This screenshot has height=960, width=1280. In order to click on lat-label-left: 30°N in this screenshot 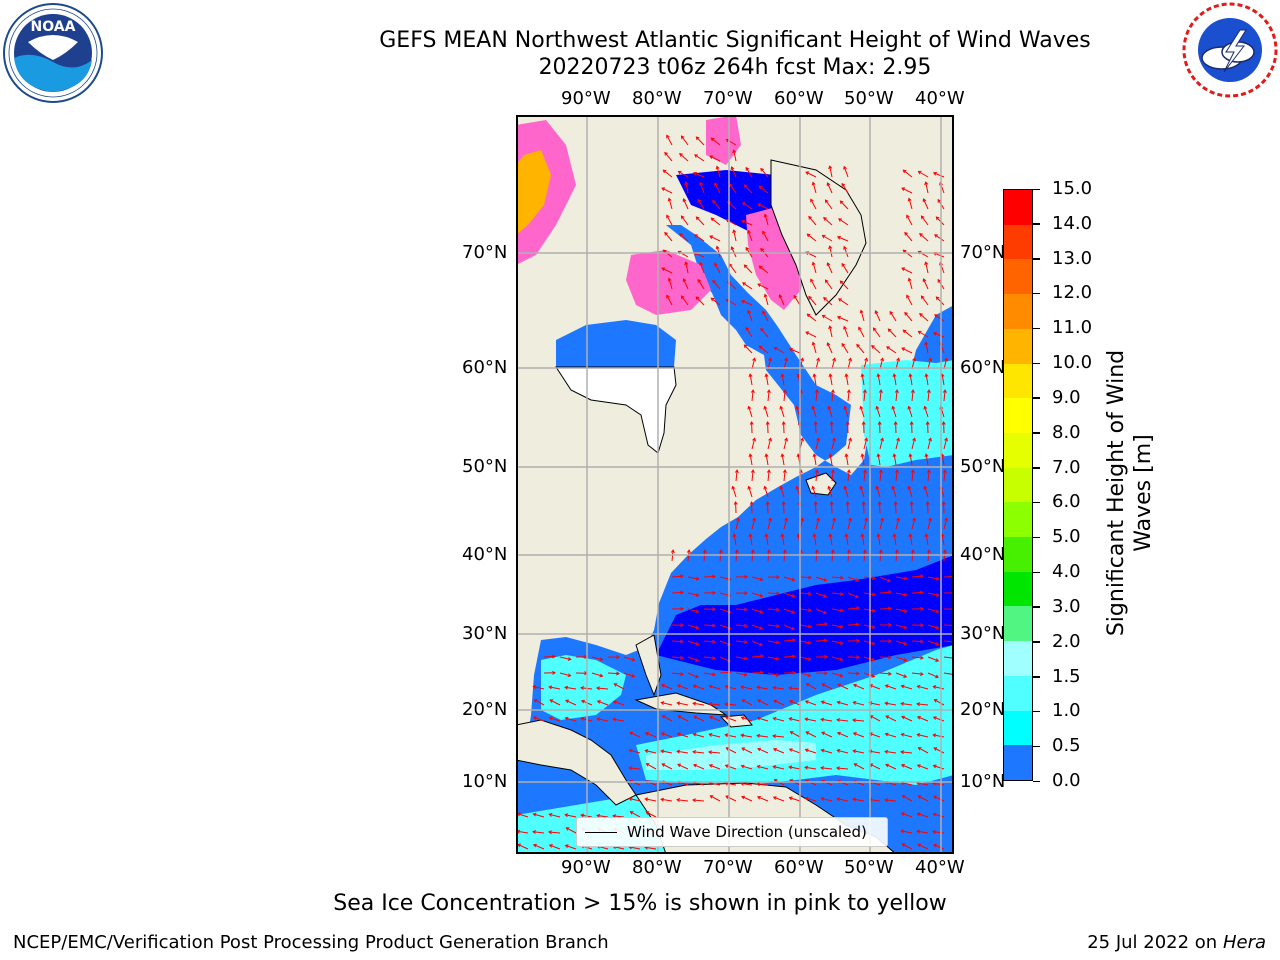, I will do `click(485, 633)`.